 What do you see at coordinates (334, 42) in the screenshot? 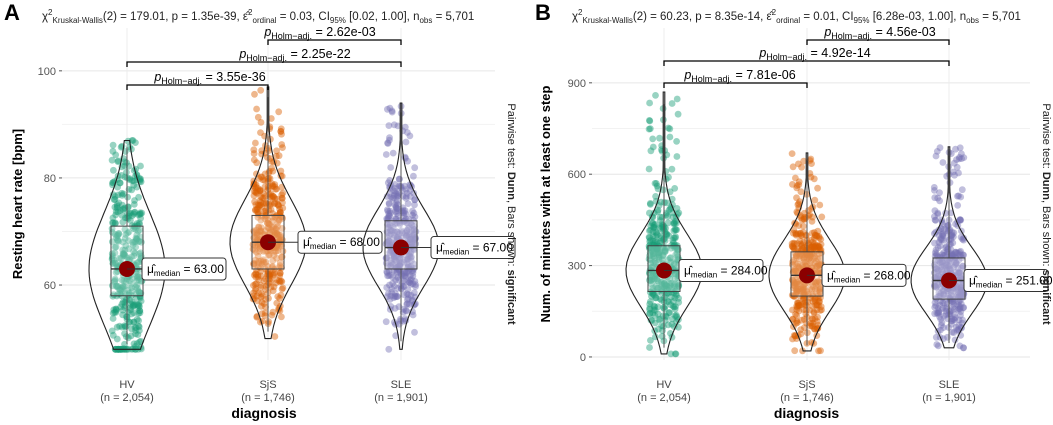
I see `bracket-line` at bounding box center [334, 42].